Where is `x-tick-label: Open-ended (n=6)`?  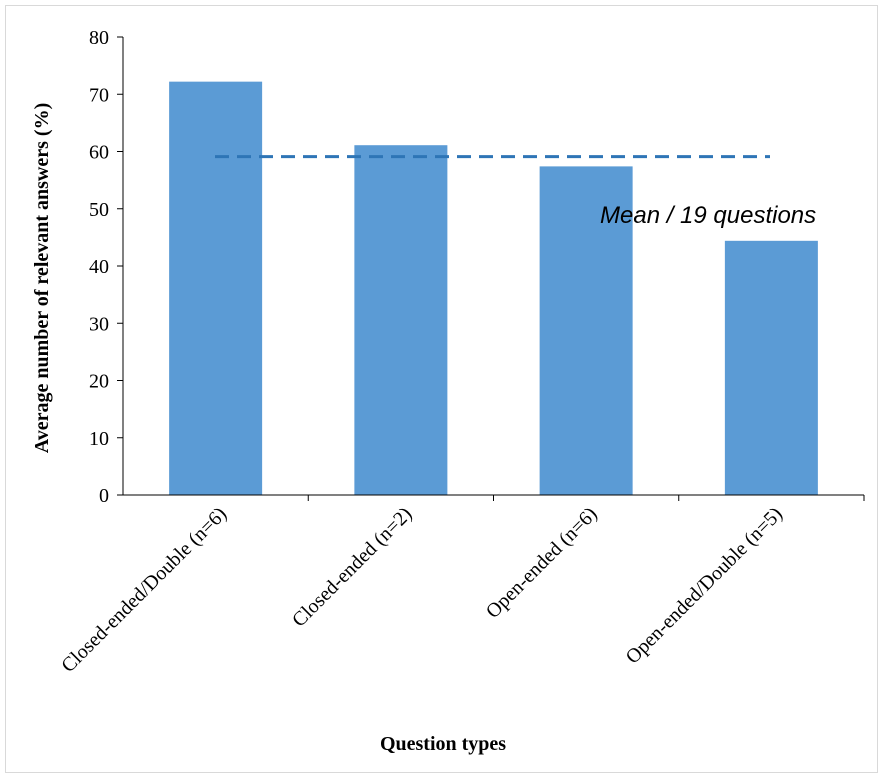
x-tick-label: Open-ended (n=6) is located at coordinates (542, 563).